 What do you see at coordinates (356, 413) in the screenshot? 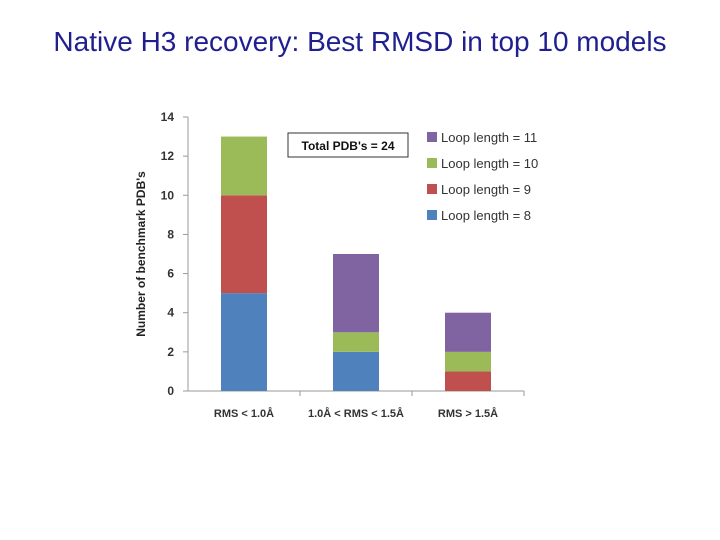
I see `x-category-label: 1.0Å < RMS < 1.5Å` at bounding box center [356, 413].